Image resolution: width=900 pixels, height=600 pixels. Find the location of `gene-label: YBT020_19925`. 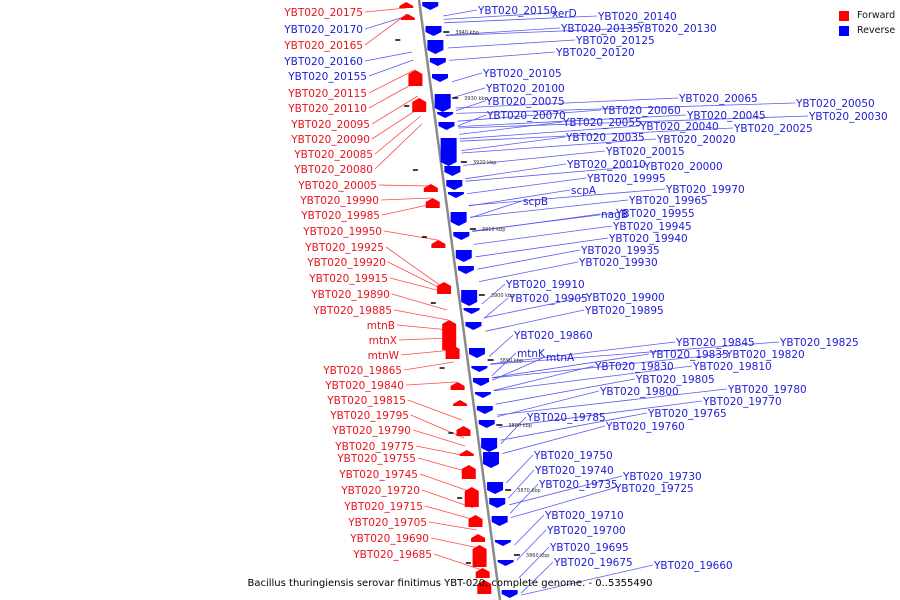

gene-label: YBT020_19925 is located at coordinates (344, 248).